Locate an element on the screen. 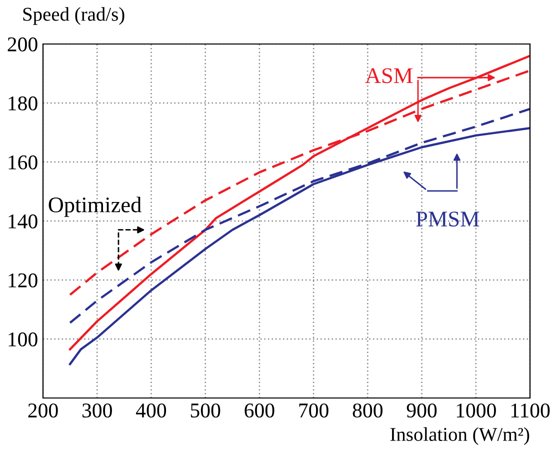 The height and width of the screenshot is (455, 554). y-axis-title: Speed (rad/s) is located at coordinates (73, 16).